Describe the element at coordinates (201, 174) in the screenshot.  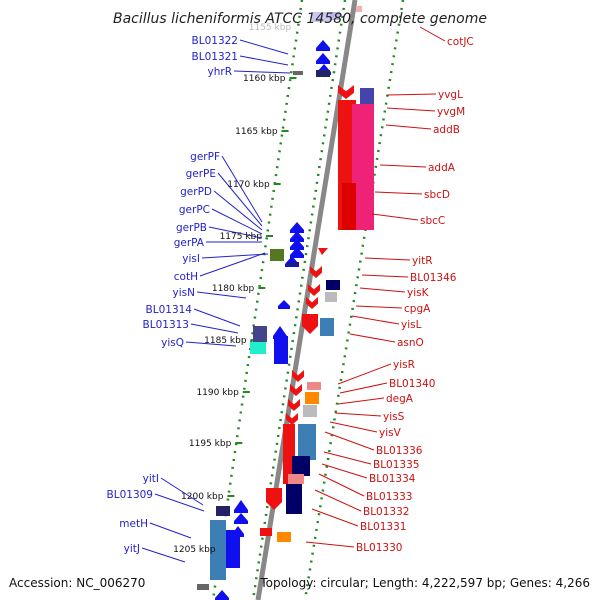
I see `gene-label-gerpe: gerPE` at that location.